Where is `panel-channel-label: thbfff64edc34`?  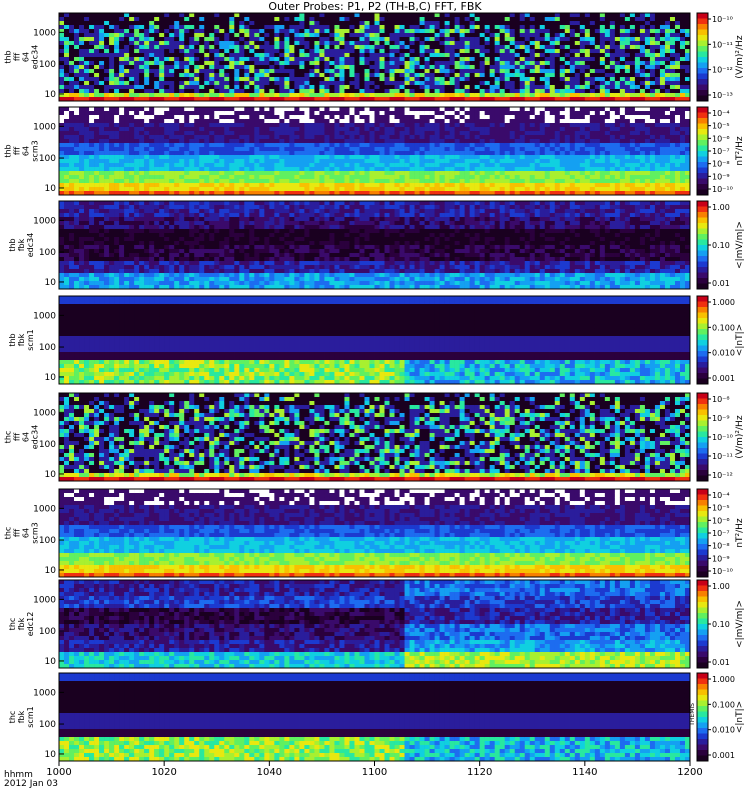
panel-channel-label: thbfff64edc34 is located at coordinates (22, 57).